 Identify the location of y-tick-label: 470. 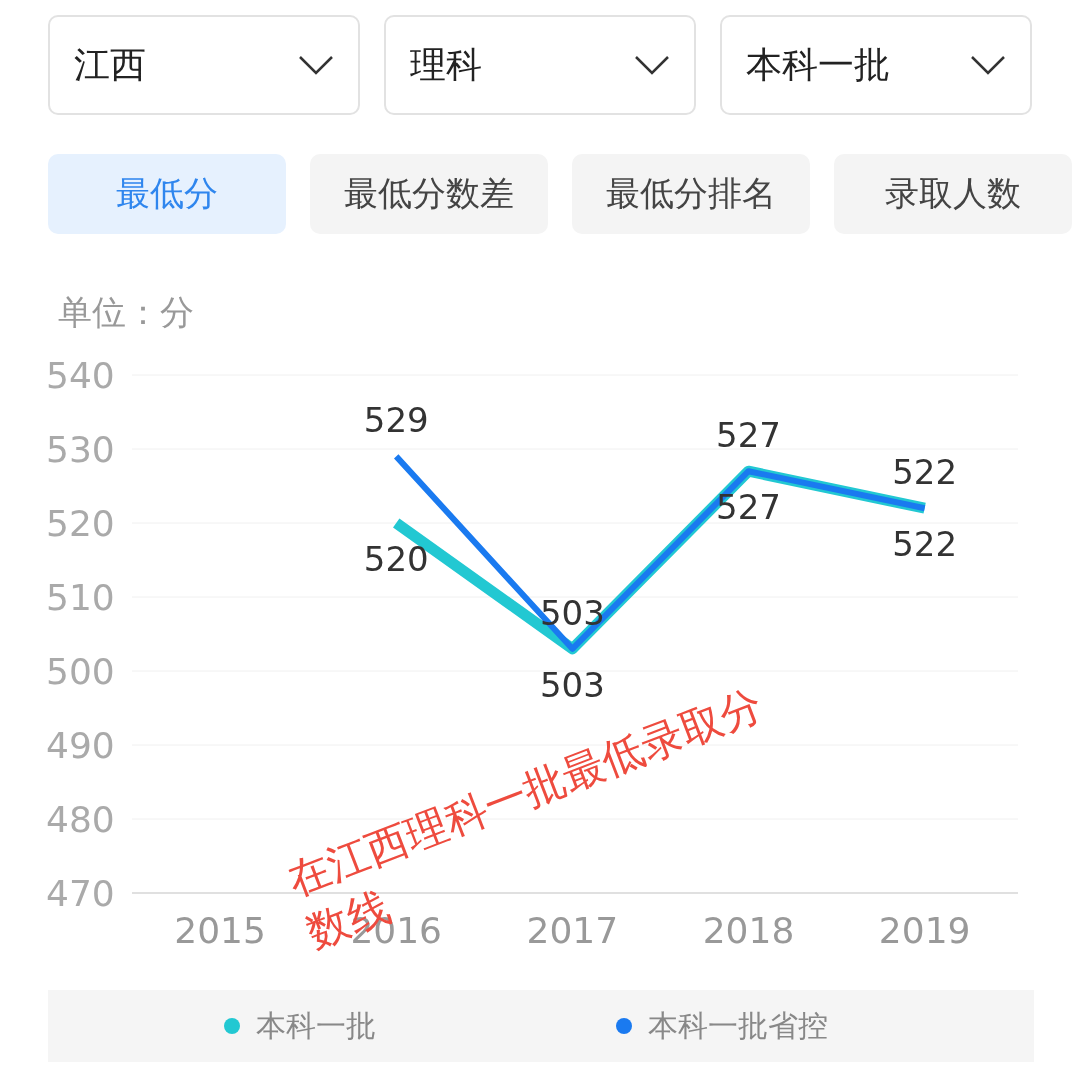
(80, 893).